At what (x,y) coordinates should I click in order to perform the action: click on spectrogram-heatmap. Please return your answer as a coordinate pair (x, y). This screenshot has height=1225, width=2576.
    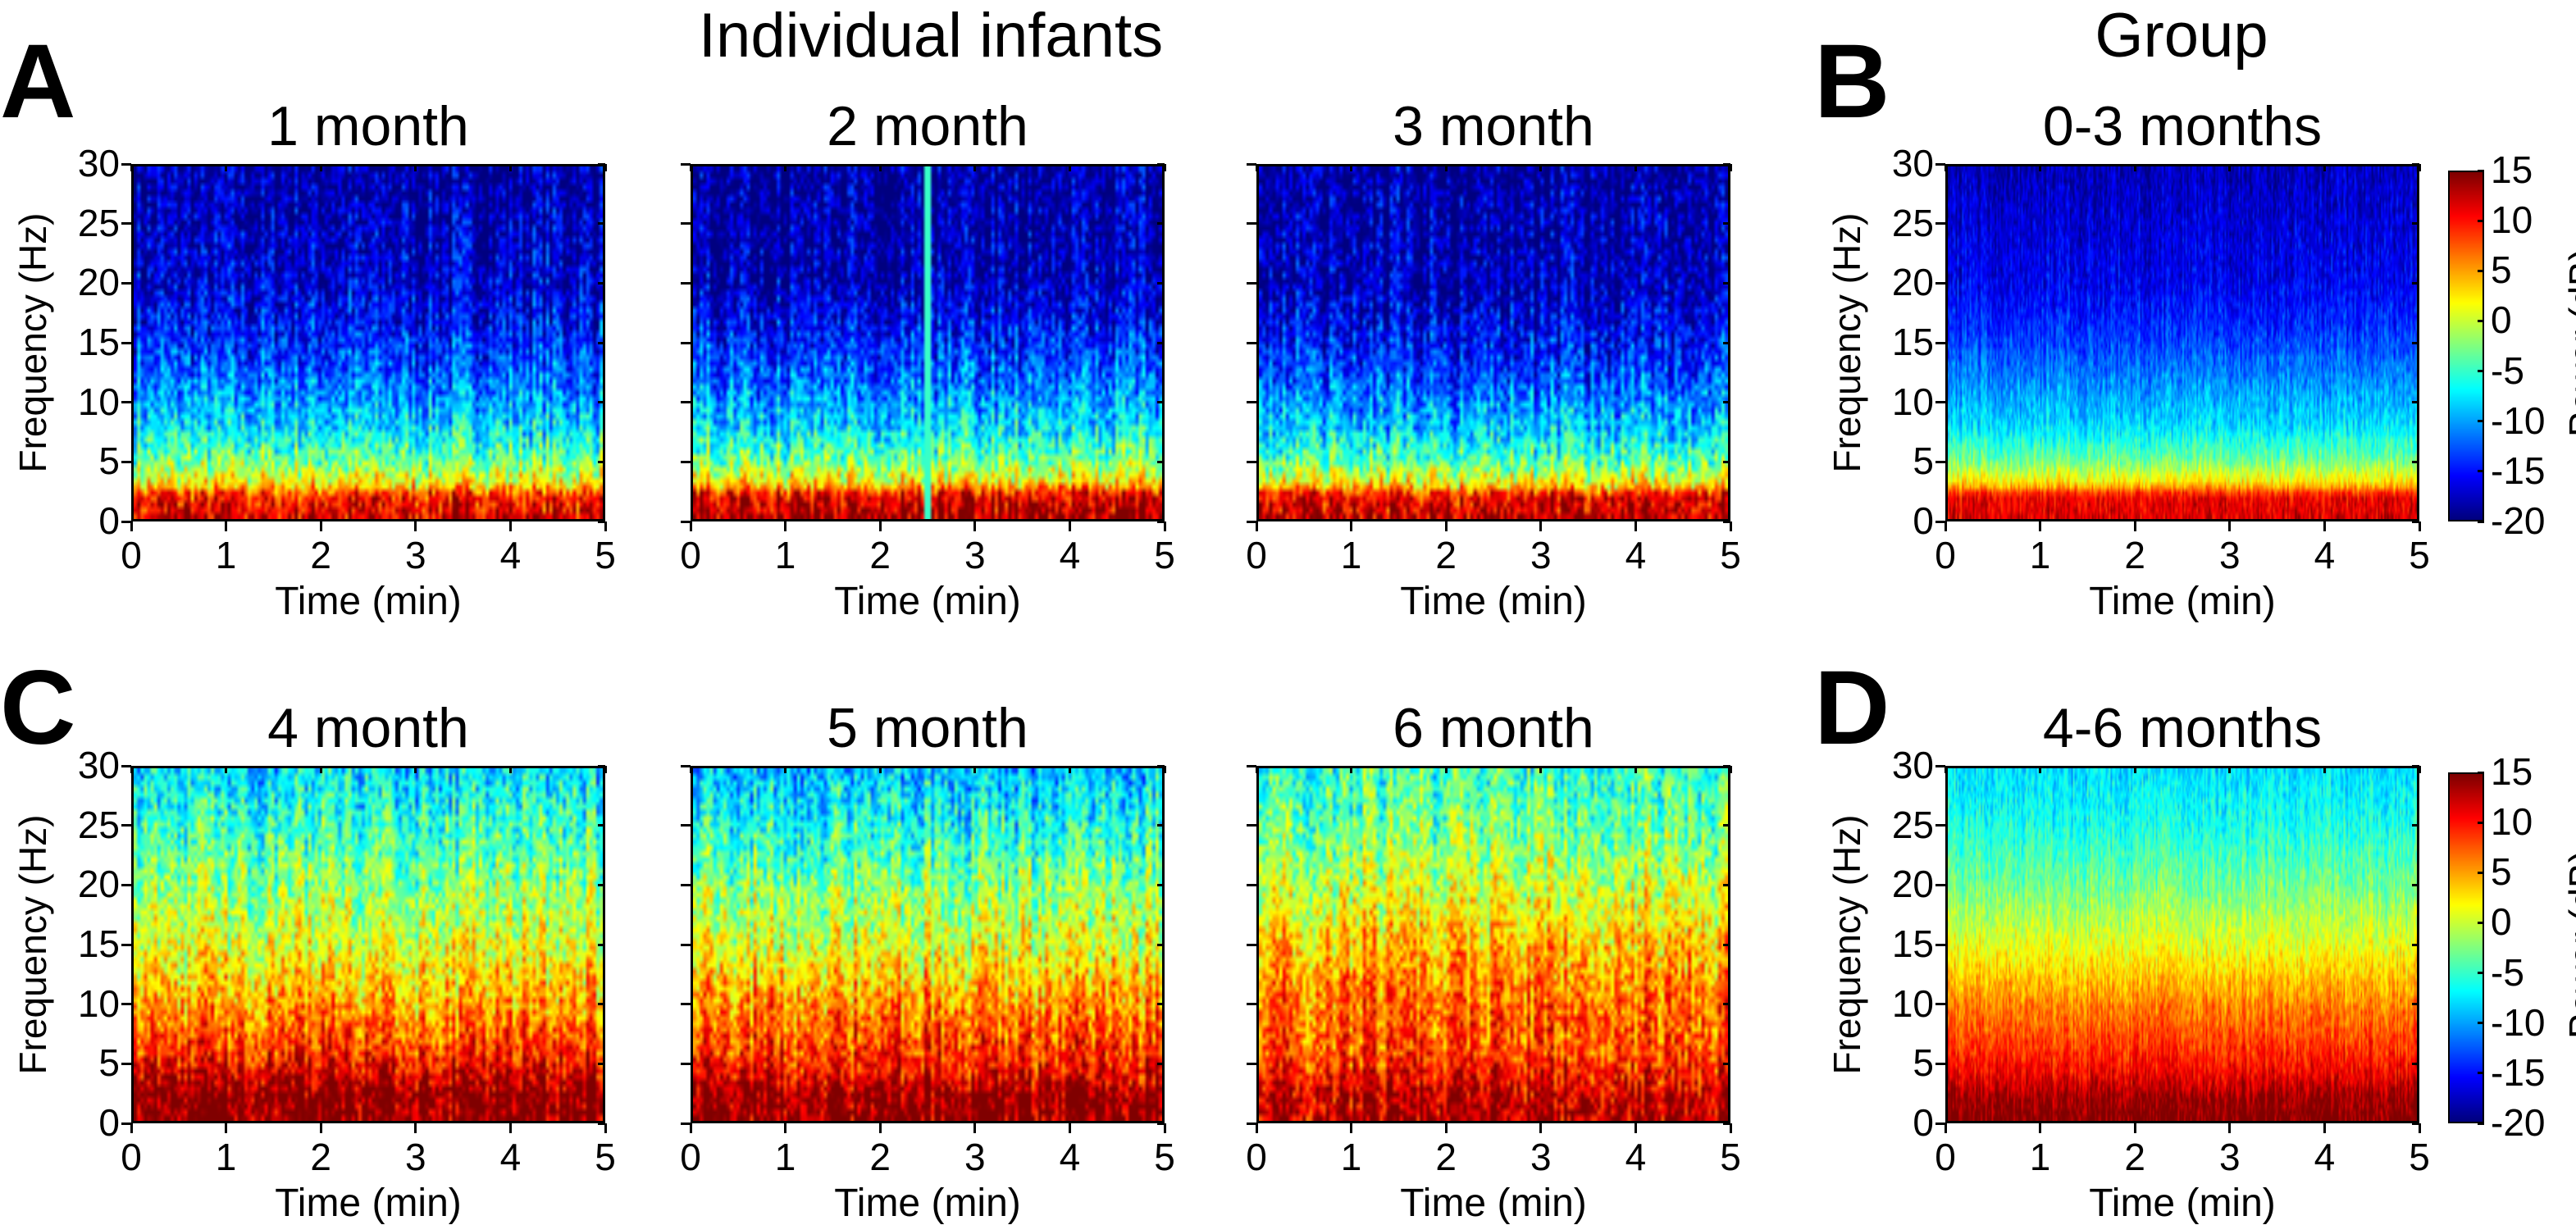
    Looking at the image, I should click on (1493, 342).